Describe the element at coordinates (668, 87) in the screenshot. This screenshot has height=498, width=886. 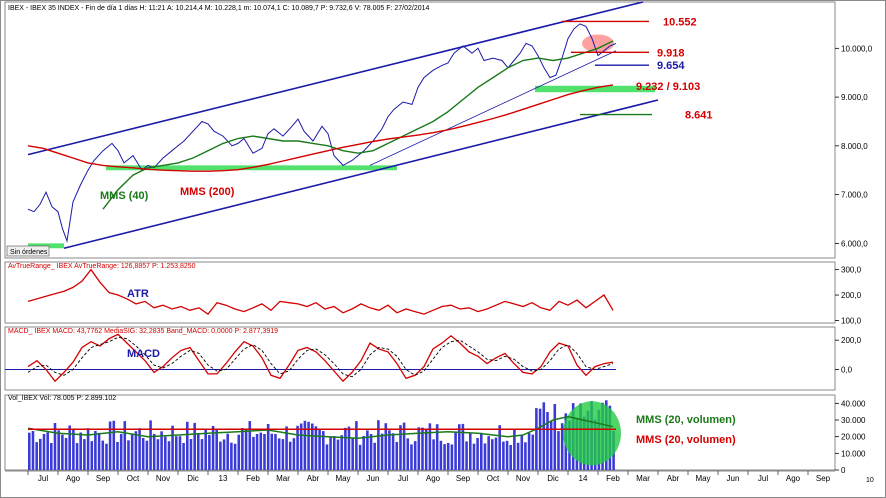
I see `level-label-4: 9.232 / 9.103` at that location.